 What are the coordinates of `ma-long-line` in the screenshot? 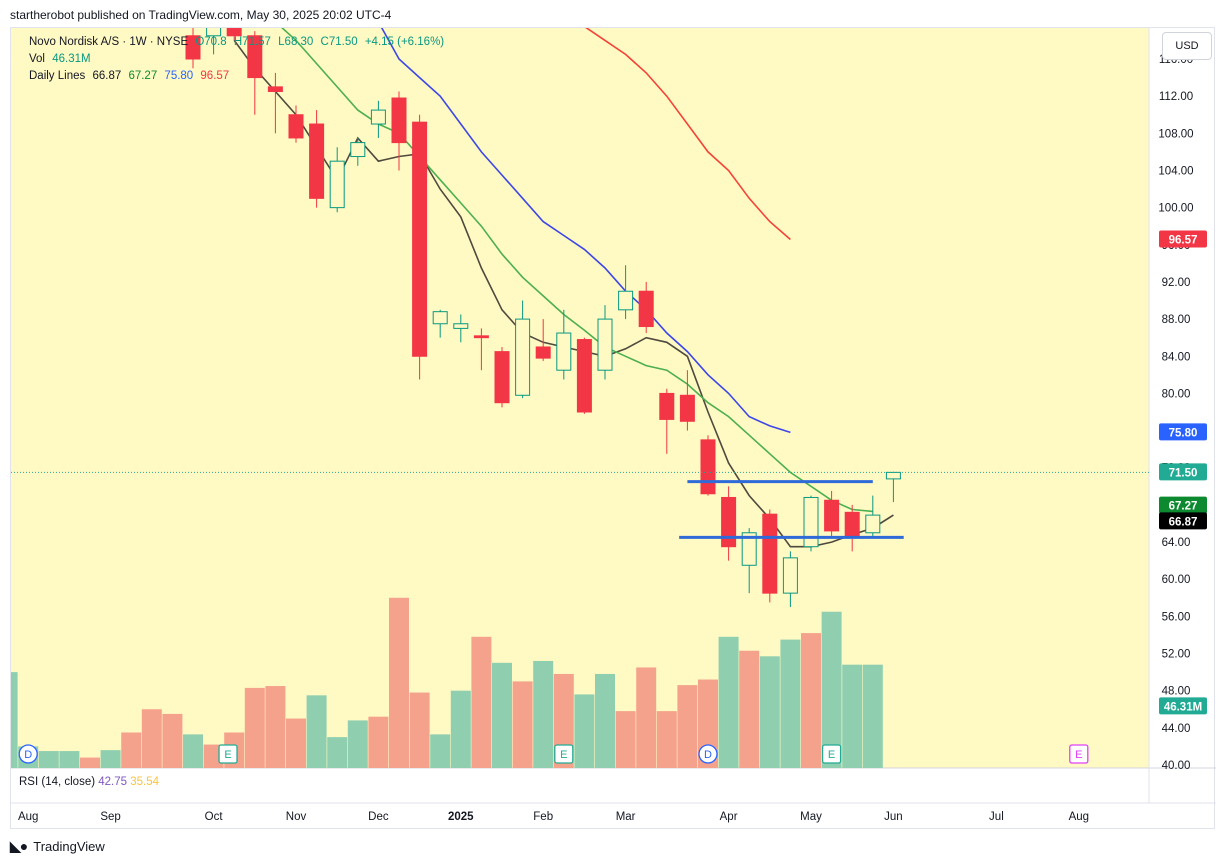 It's located at (688, 134).